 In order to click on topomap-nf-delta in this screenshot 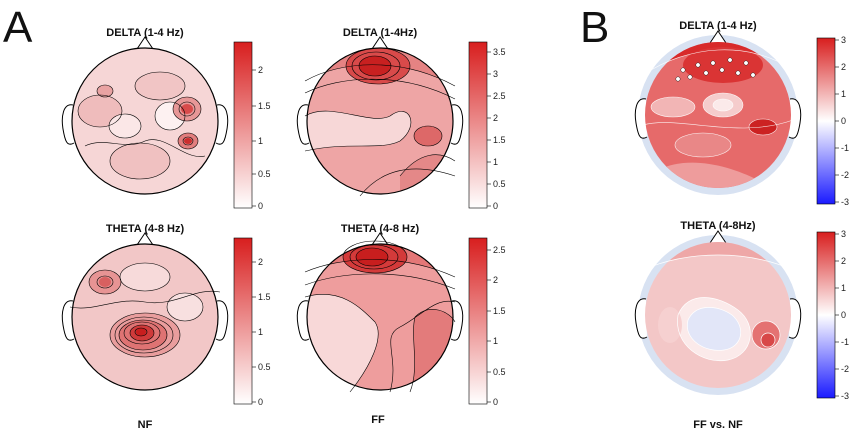, I will do `click(145, 115)`.